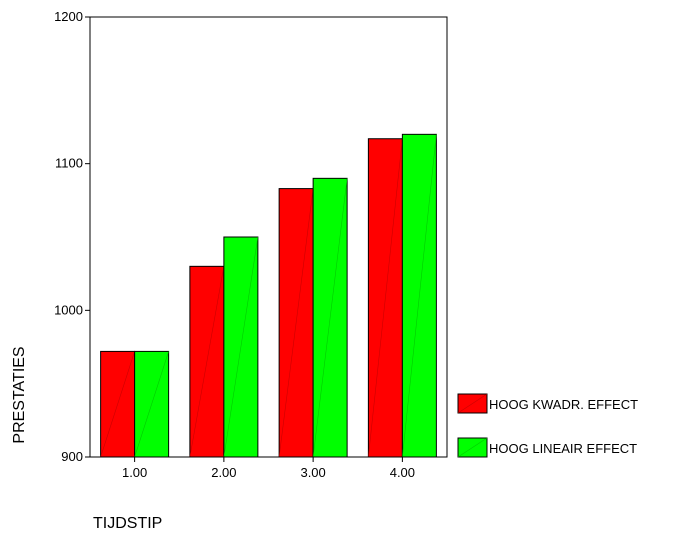  Describe the element at coordinates (268, 468) in the screenshot. I see `x-axis: 1.00 2.00 3.00 4.00` at that location.